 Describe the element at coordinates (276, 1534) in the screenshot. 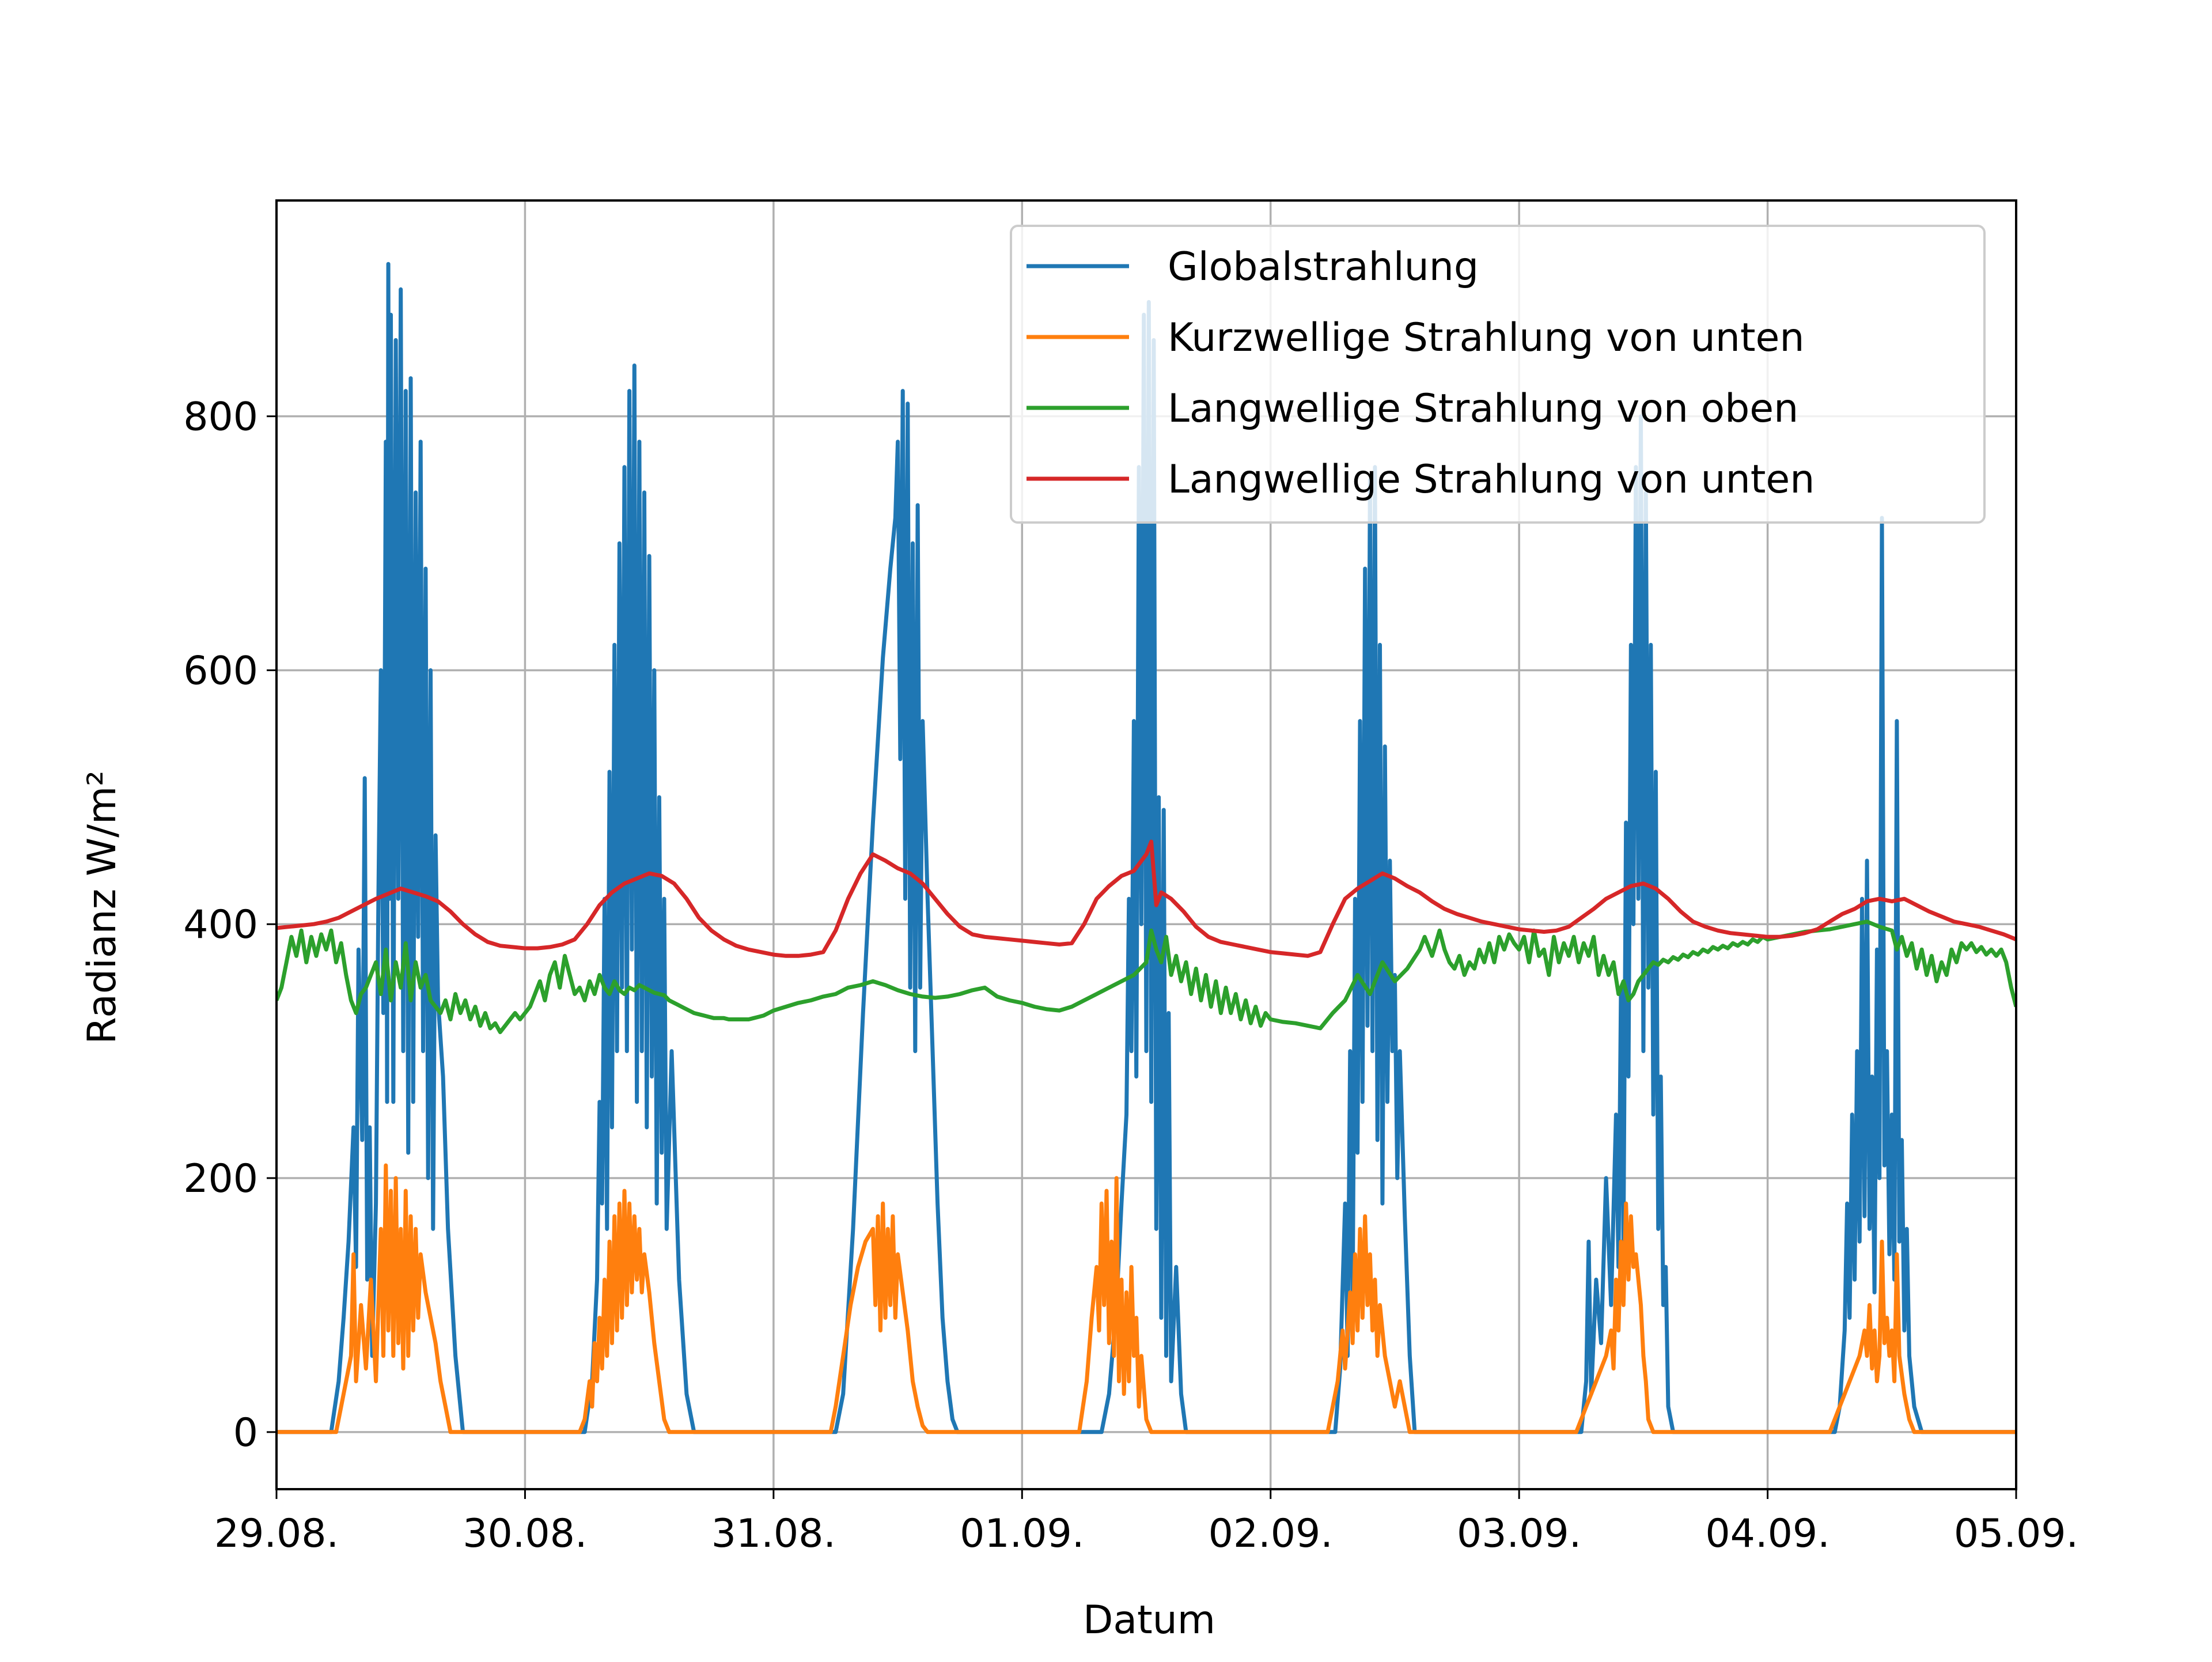

I see `x-tick-label: 29.08.` at that location.